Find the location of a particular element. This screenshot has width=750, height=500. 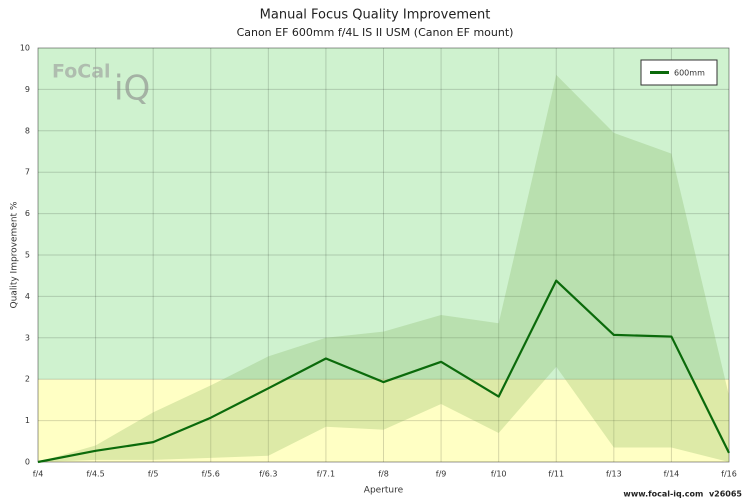

x-tick-label: f/4.5 is located at coordinates (95, 474).